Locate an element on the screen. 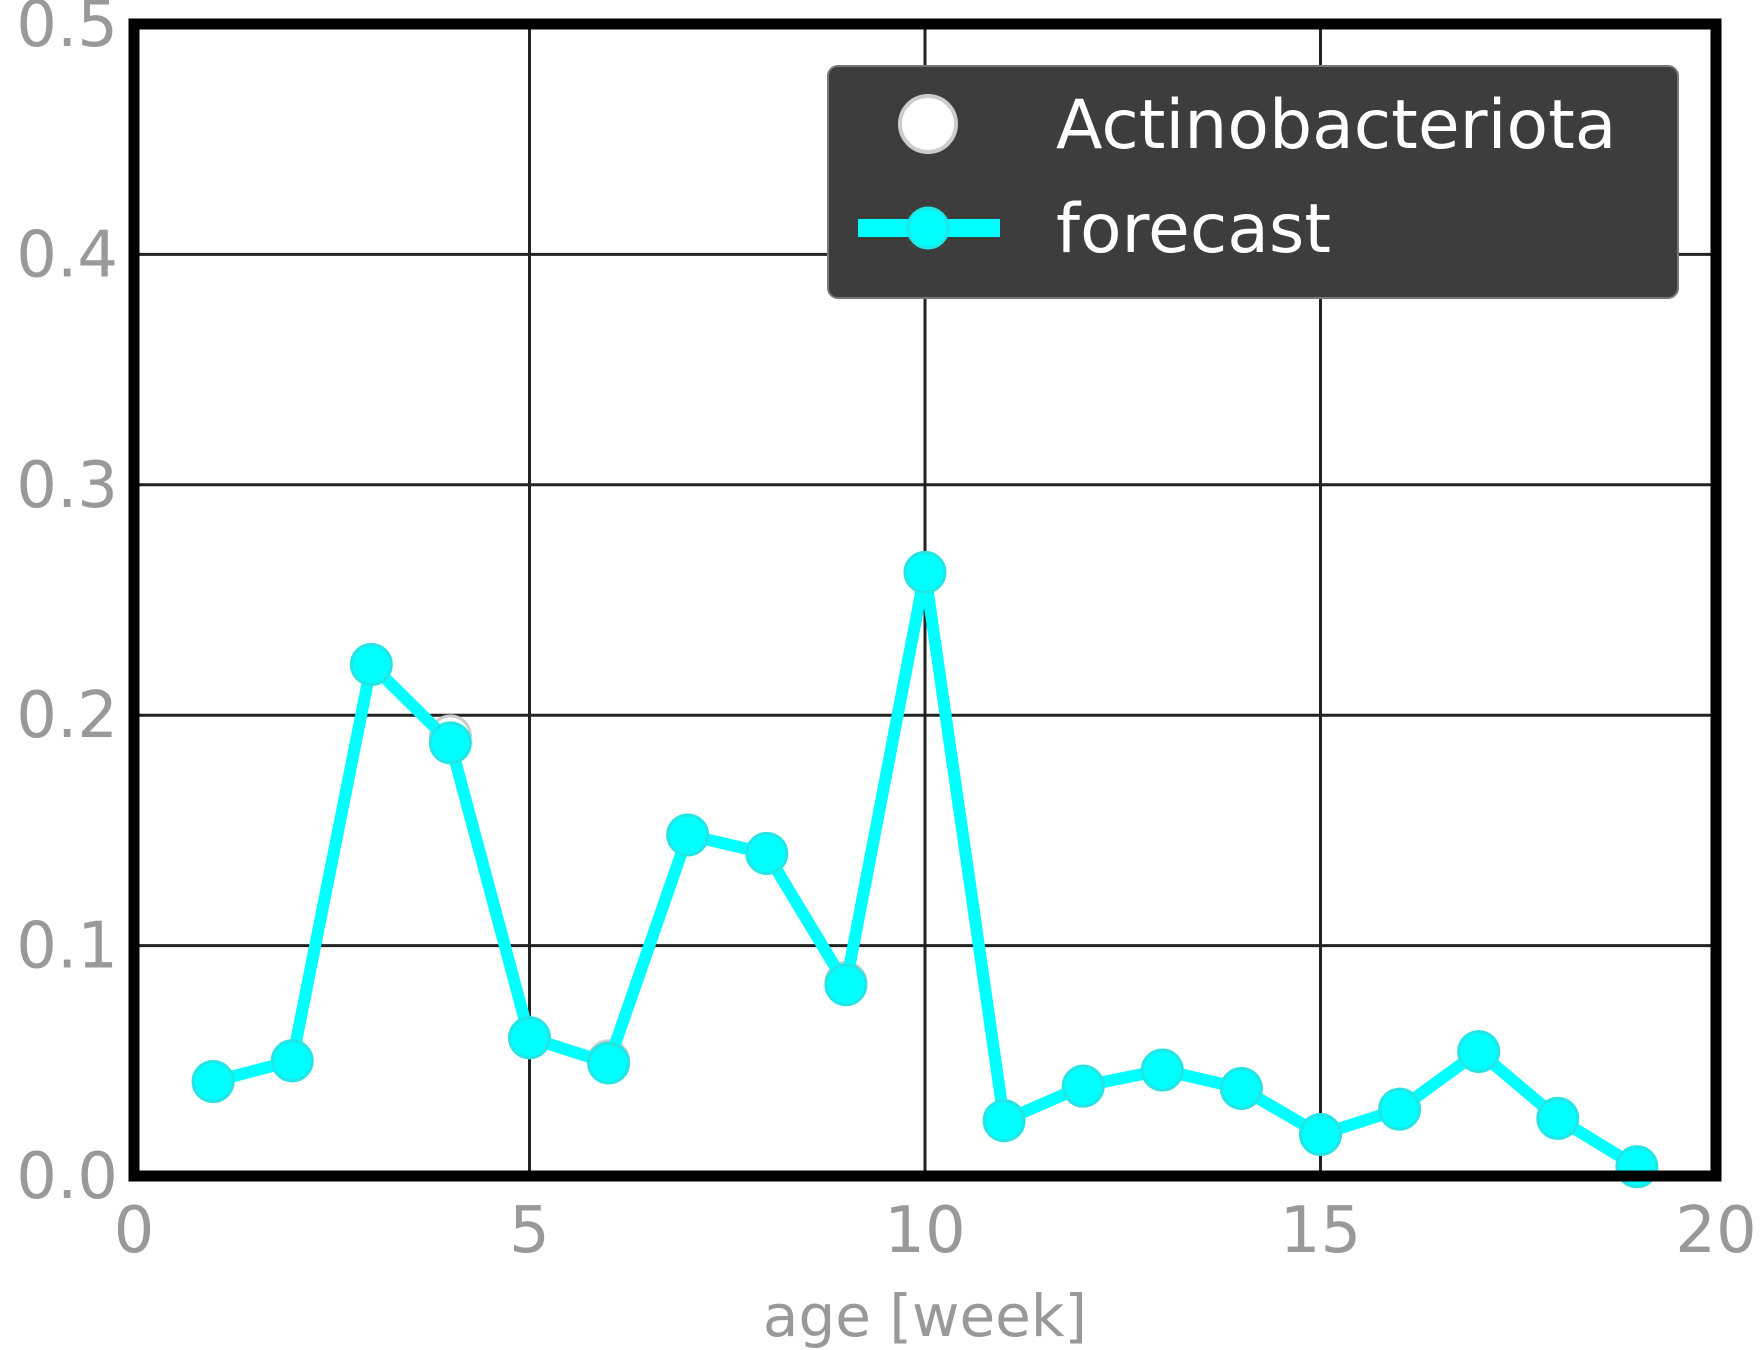 The height and width of the screenshot is (1350, 1760). y-tick-label: 0.1 is located at coordinates (67, 947).